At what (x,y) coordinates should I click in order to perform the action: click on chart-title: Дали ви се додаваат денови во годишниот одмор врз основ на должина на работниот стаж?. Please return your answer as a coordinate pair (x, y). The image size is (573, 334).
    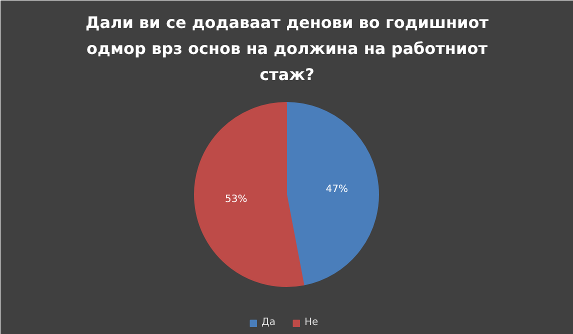
    Looking at the image, I should click on (288, 48).